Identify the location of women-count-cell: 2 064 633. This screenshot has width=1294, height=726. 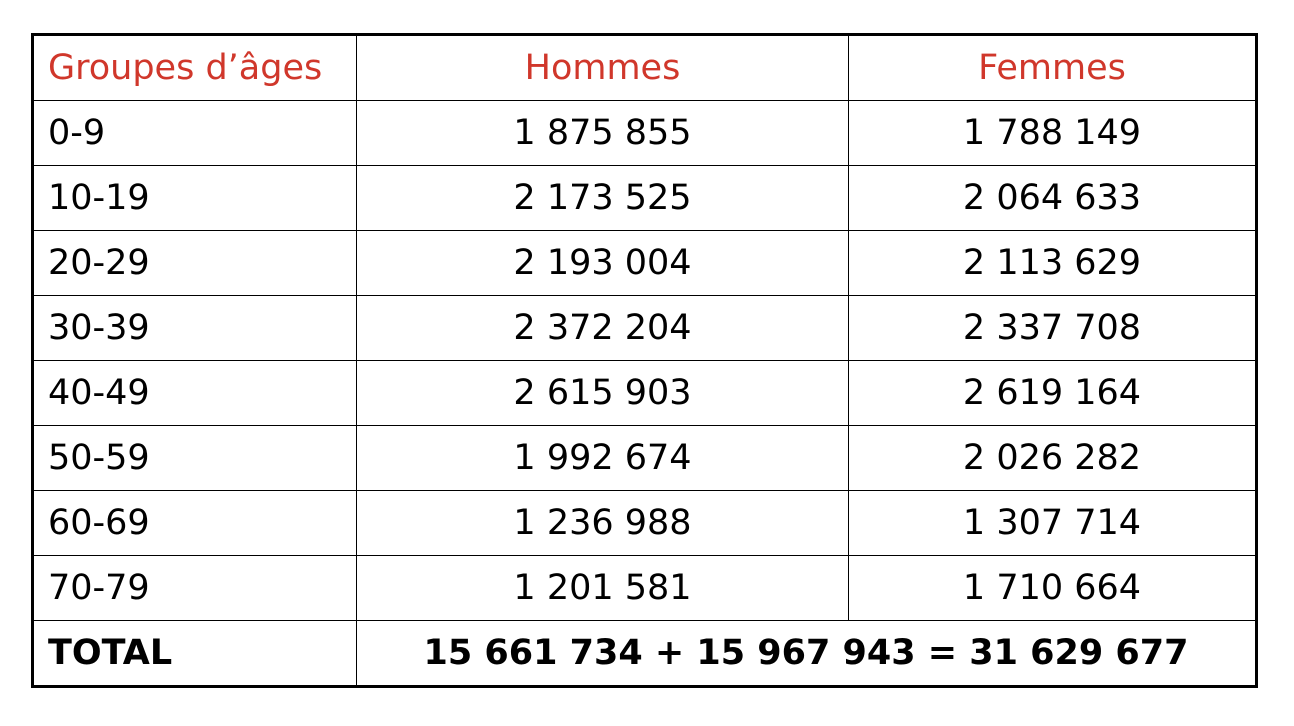
(1052, 198).